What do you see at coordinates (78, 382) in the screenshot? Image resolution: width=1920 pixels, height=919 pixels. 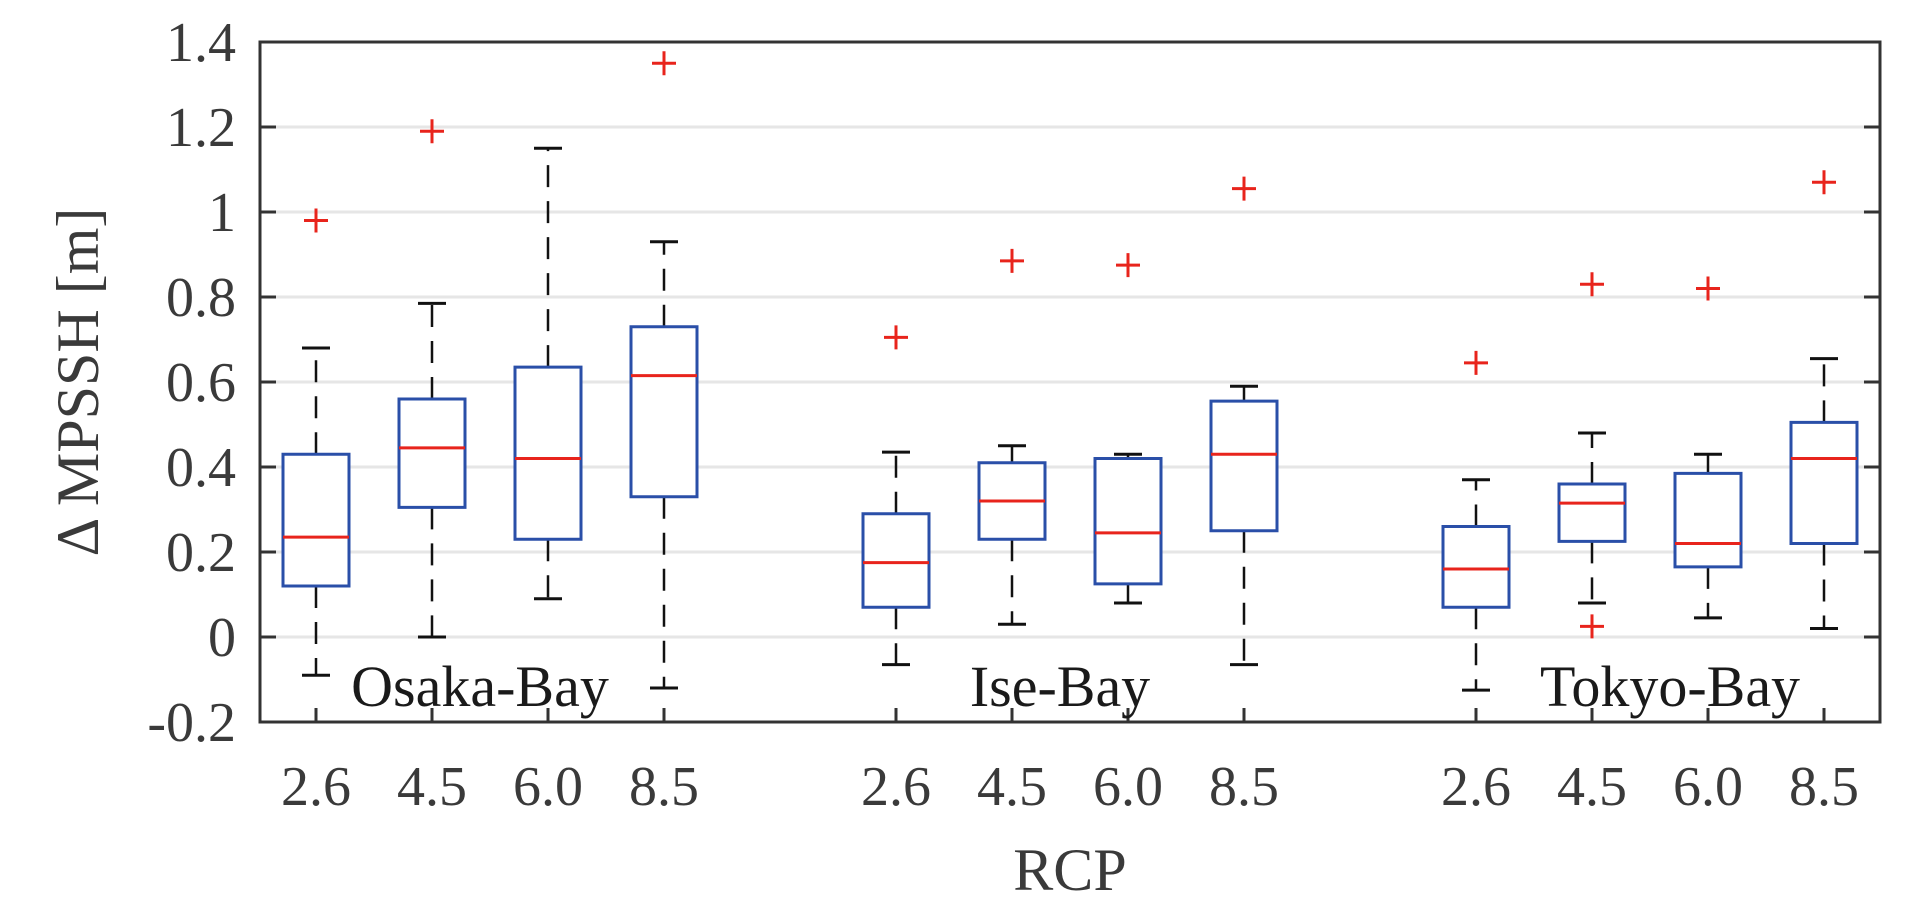 I see `y-axis-title: Δ MPSSH [m]` at bounding box center [78, 382].